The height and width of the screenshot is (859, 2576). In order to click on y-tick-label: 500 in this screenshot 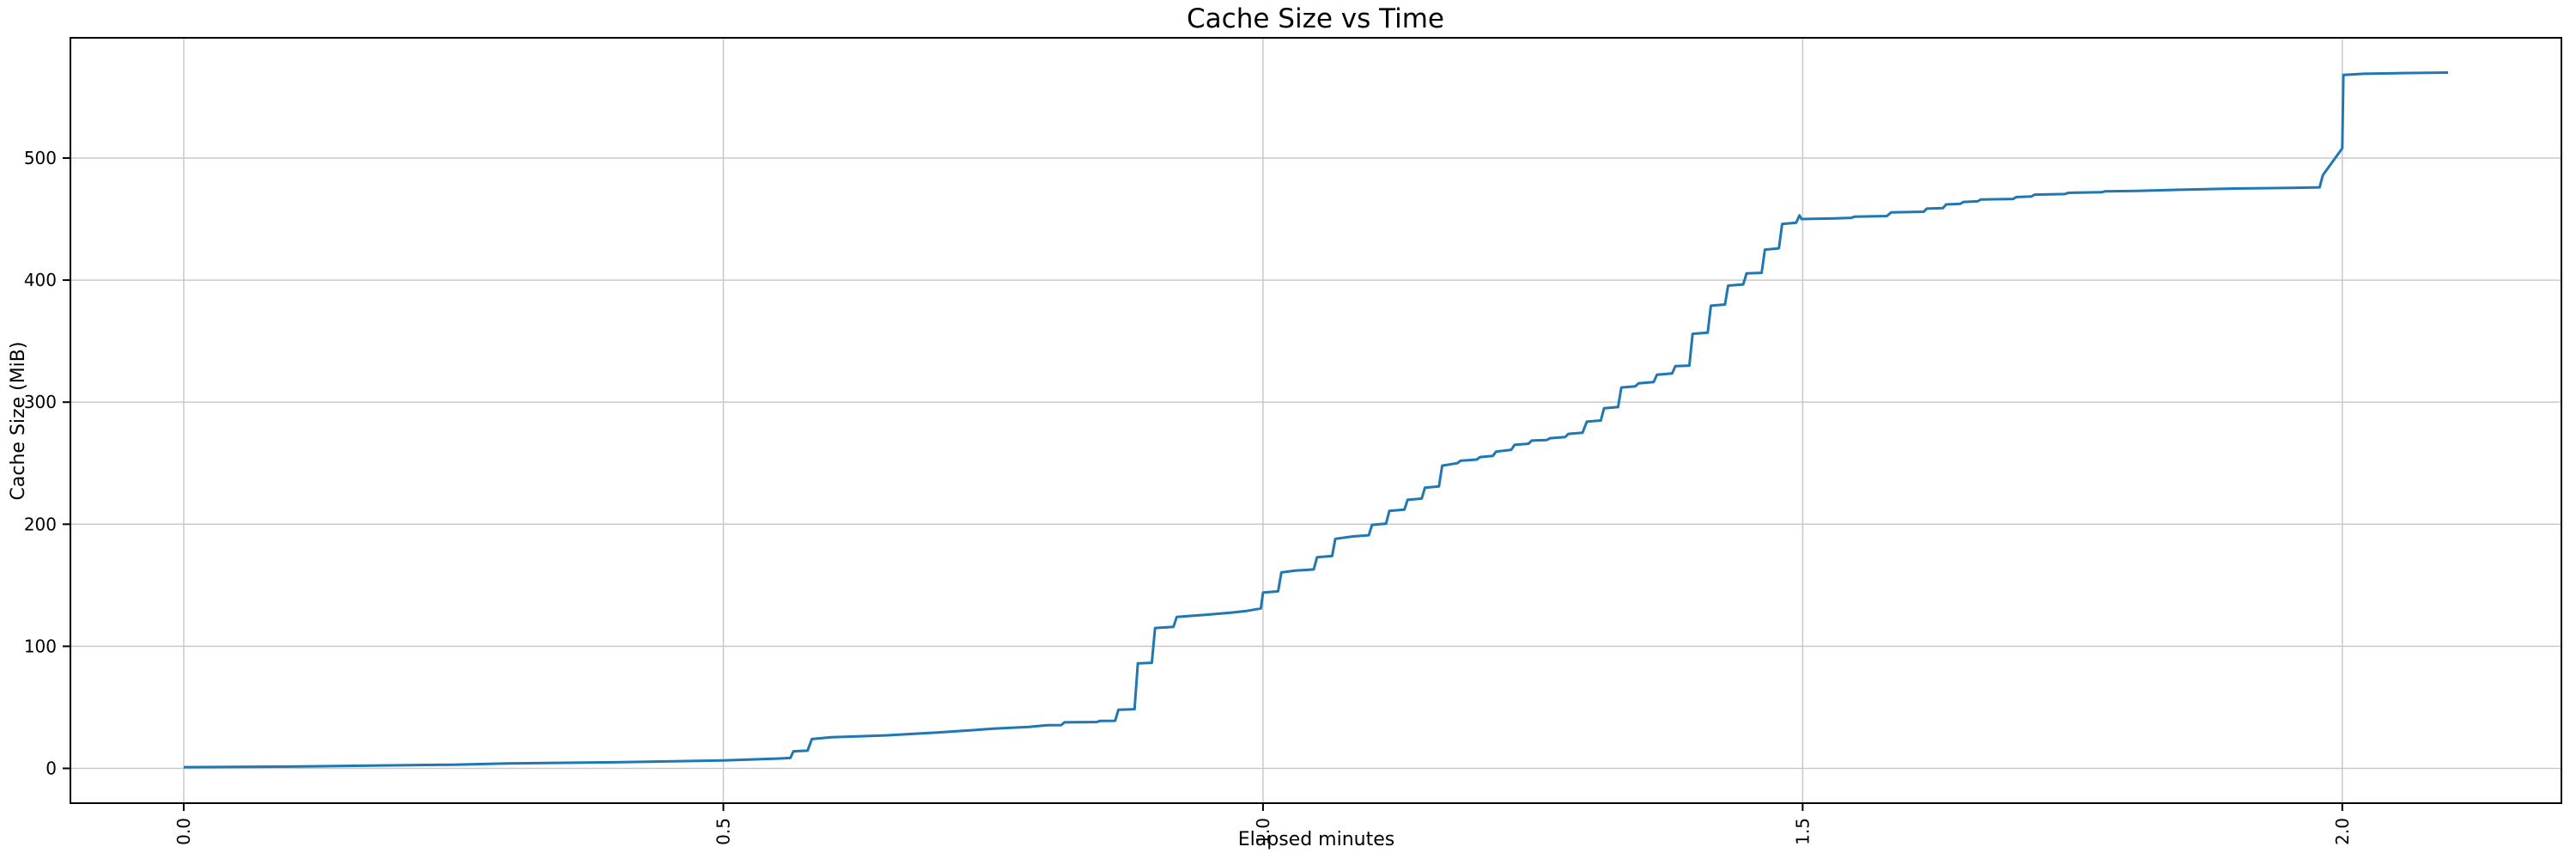, I will do `click(40, 158)`.